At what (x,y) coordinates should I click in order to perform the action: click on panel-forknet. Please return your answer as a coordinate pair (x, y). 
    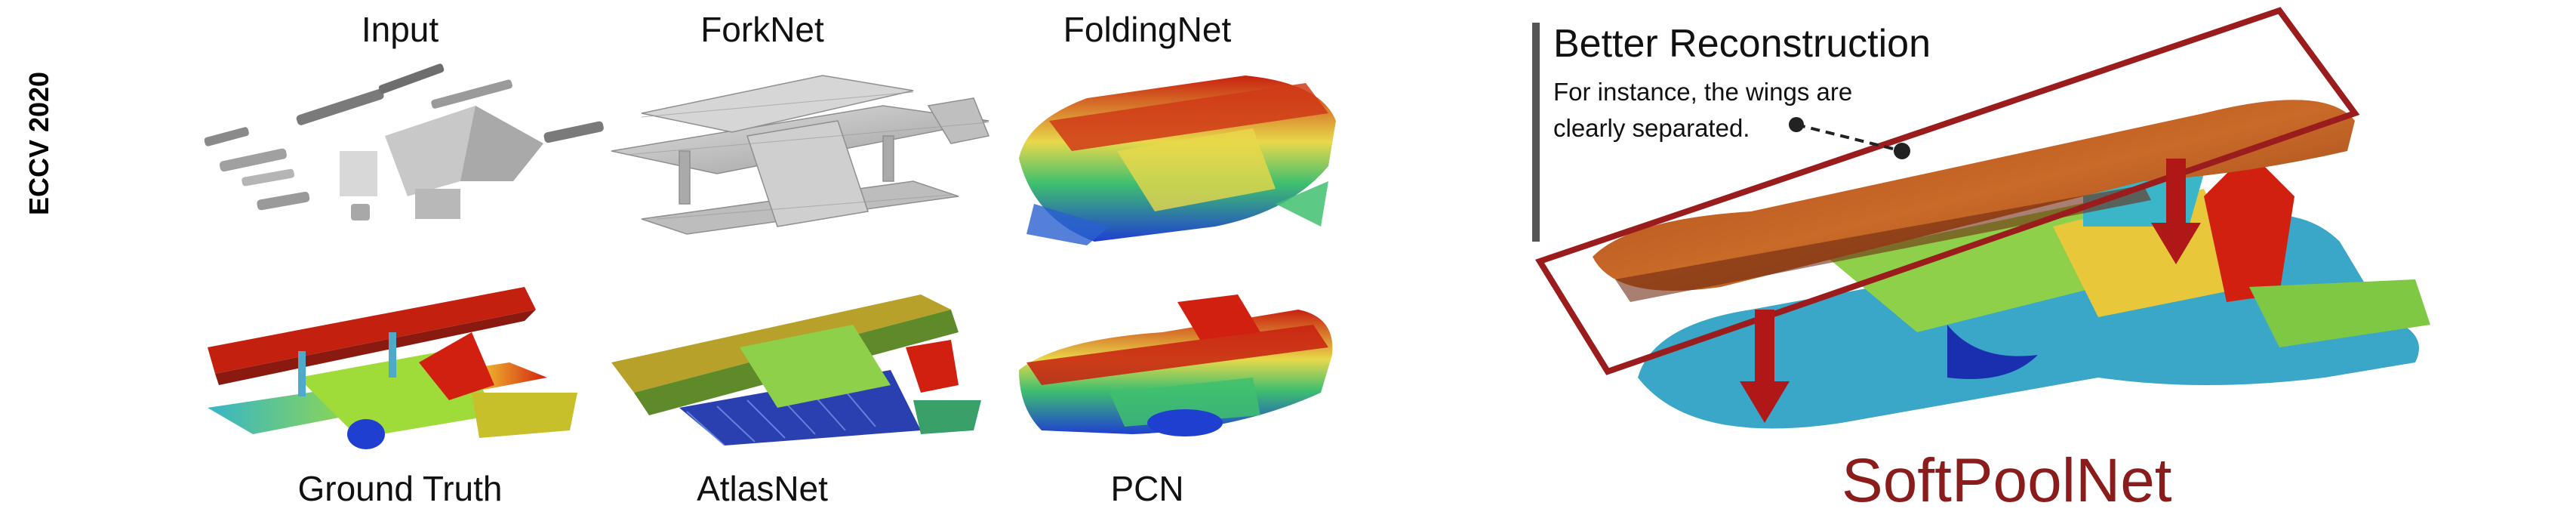
    Looking at the image, I should click on (800, 151).